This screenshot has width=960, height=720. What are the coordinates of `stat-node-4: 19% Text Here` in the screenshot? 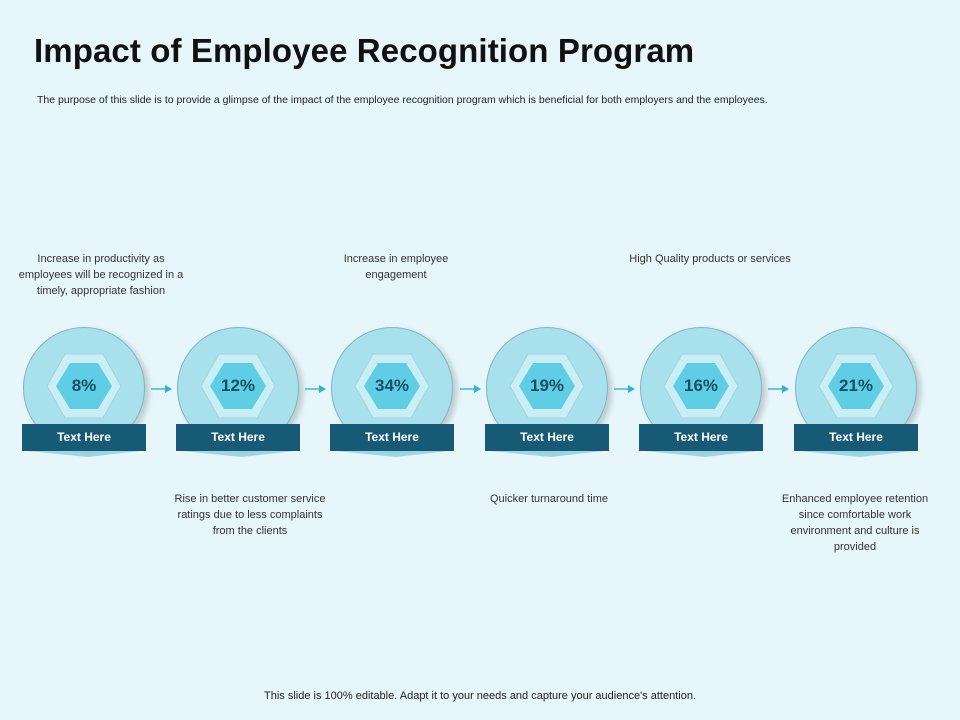 It's located at (547, 392).